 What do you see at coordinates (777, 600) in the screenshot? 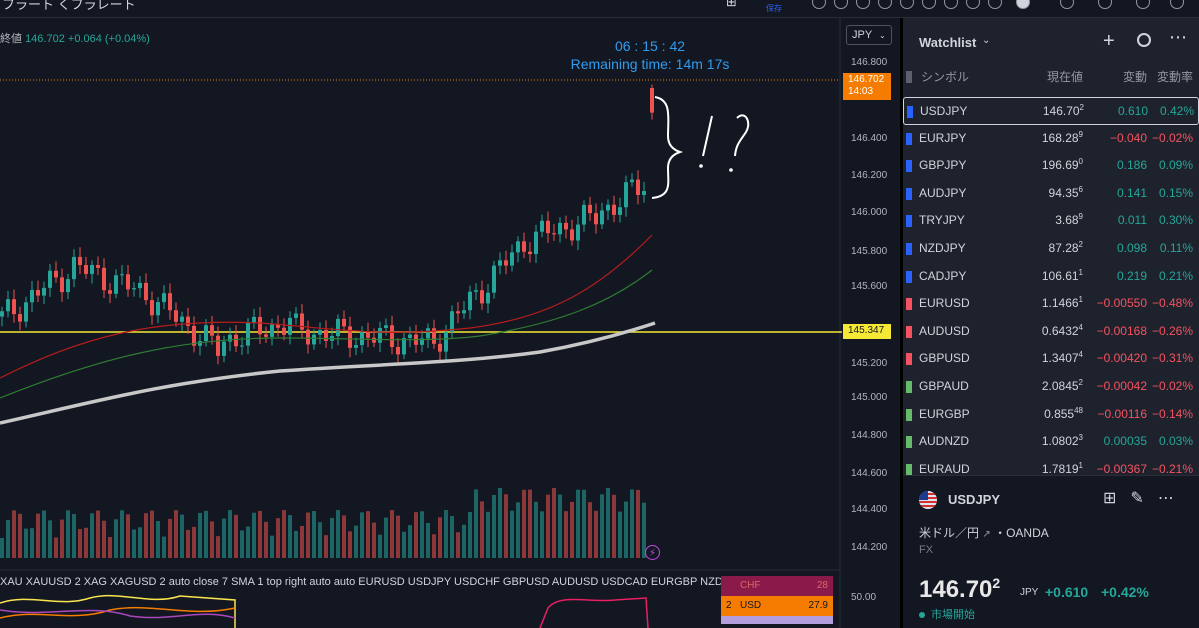
I see `currency-strength-table: CHF 28 2 USD 27.9` at bounding box center [777, 600].